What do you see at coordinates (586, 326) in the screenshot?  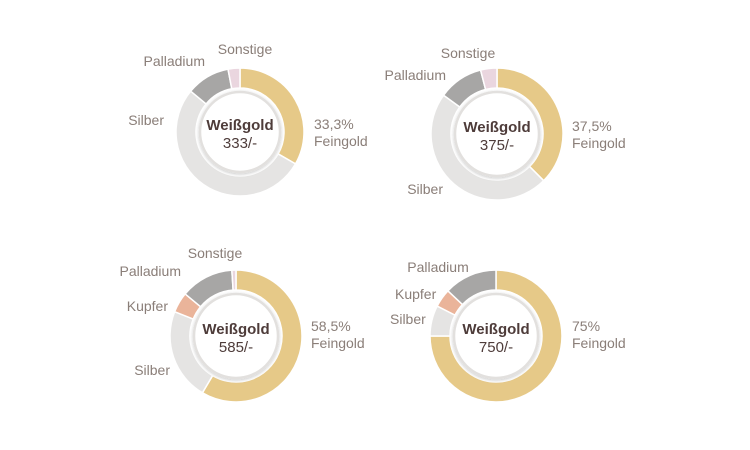 I see `feingold-percent: 75%` at bounding box center [586, 326].